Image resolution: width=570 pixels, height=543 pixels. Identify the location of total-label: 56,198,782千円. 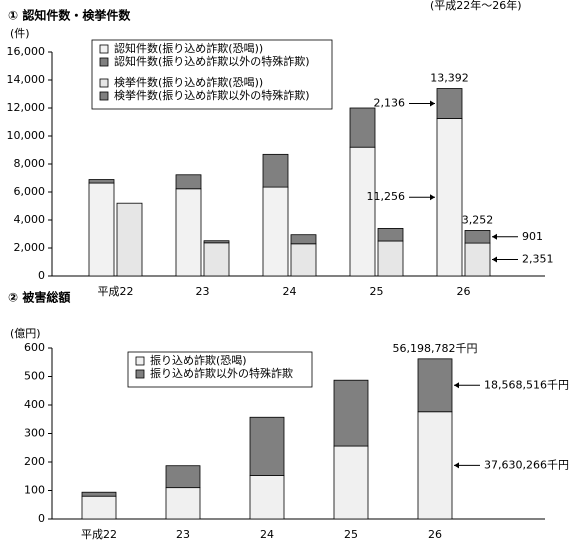
(435, 348).